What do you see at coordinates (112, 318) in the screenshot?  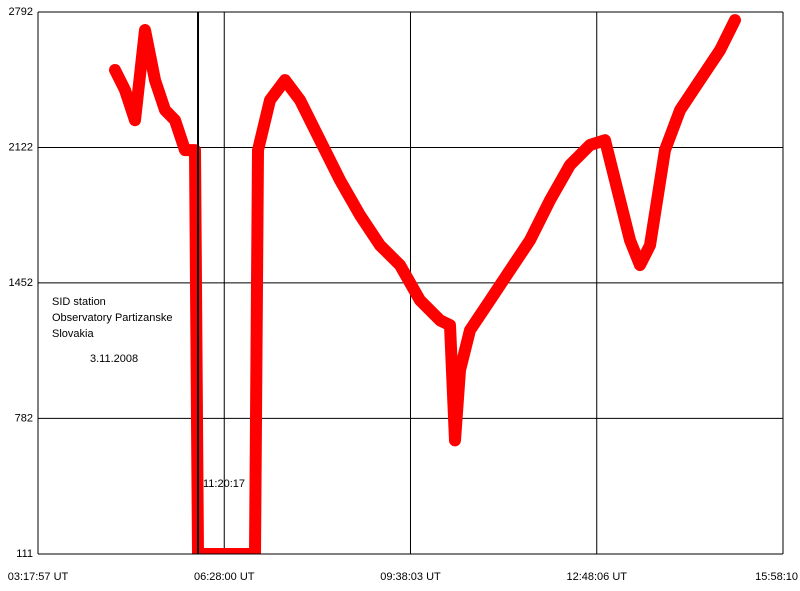 I see `annotation: Observatory Partizanske` at bounding box center [112, 318].